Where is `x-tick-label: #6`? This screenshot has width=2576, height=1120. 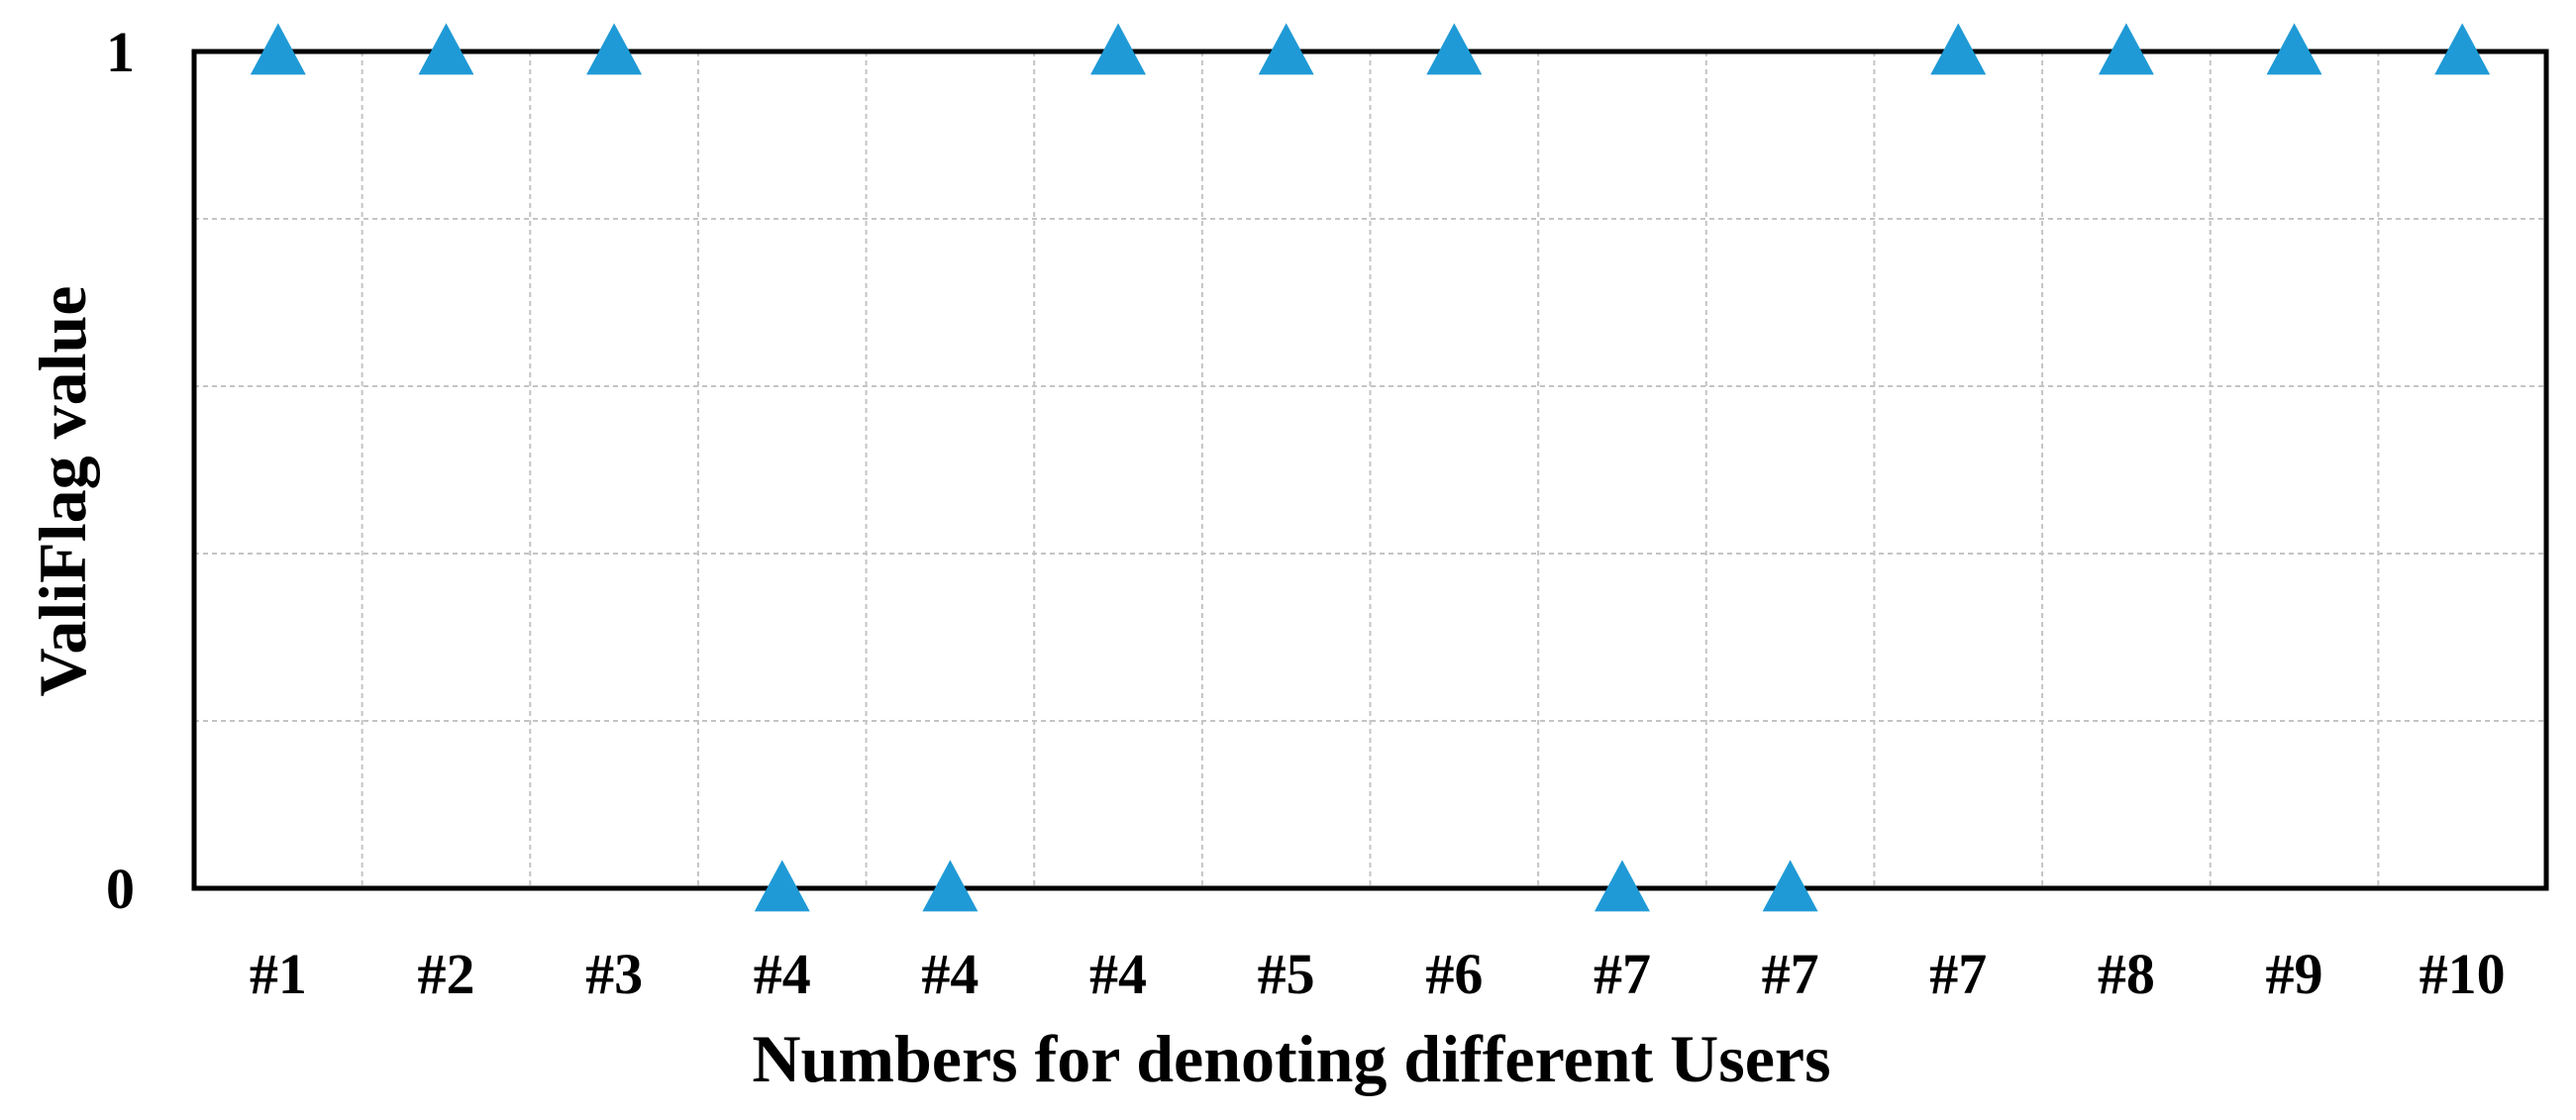 x-tick-label: #6 is located at coordinates (1454, 974).